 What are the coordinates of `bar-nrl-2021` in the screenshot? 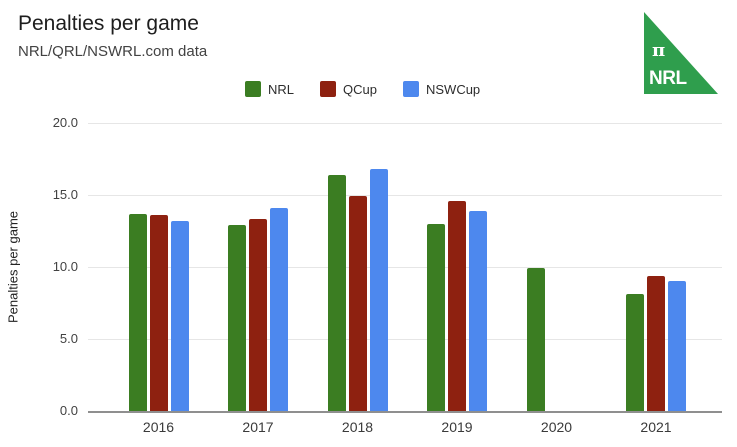 It's located at (635, 352).